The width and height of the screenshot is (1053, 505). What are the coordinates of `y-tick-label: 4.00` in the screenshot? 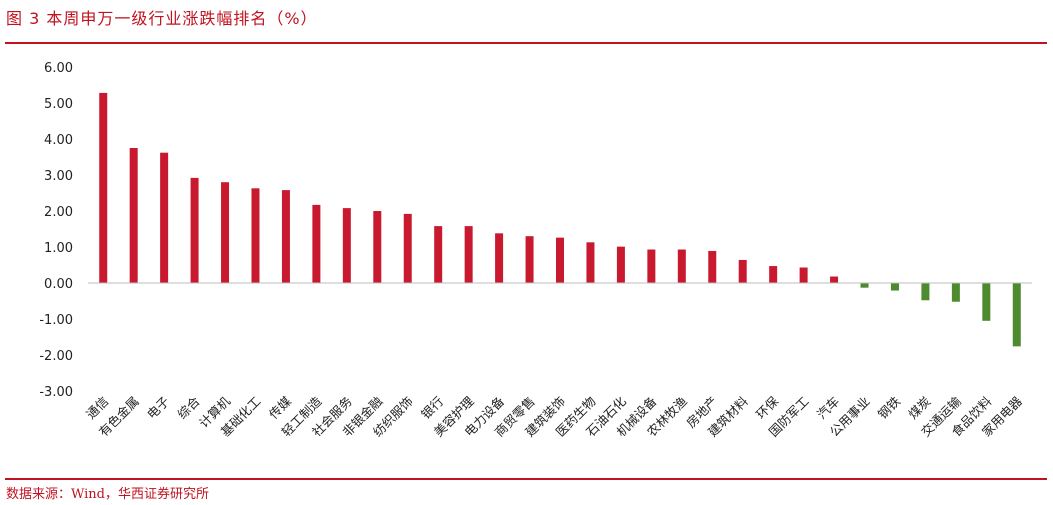 It's located at (58, 140).